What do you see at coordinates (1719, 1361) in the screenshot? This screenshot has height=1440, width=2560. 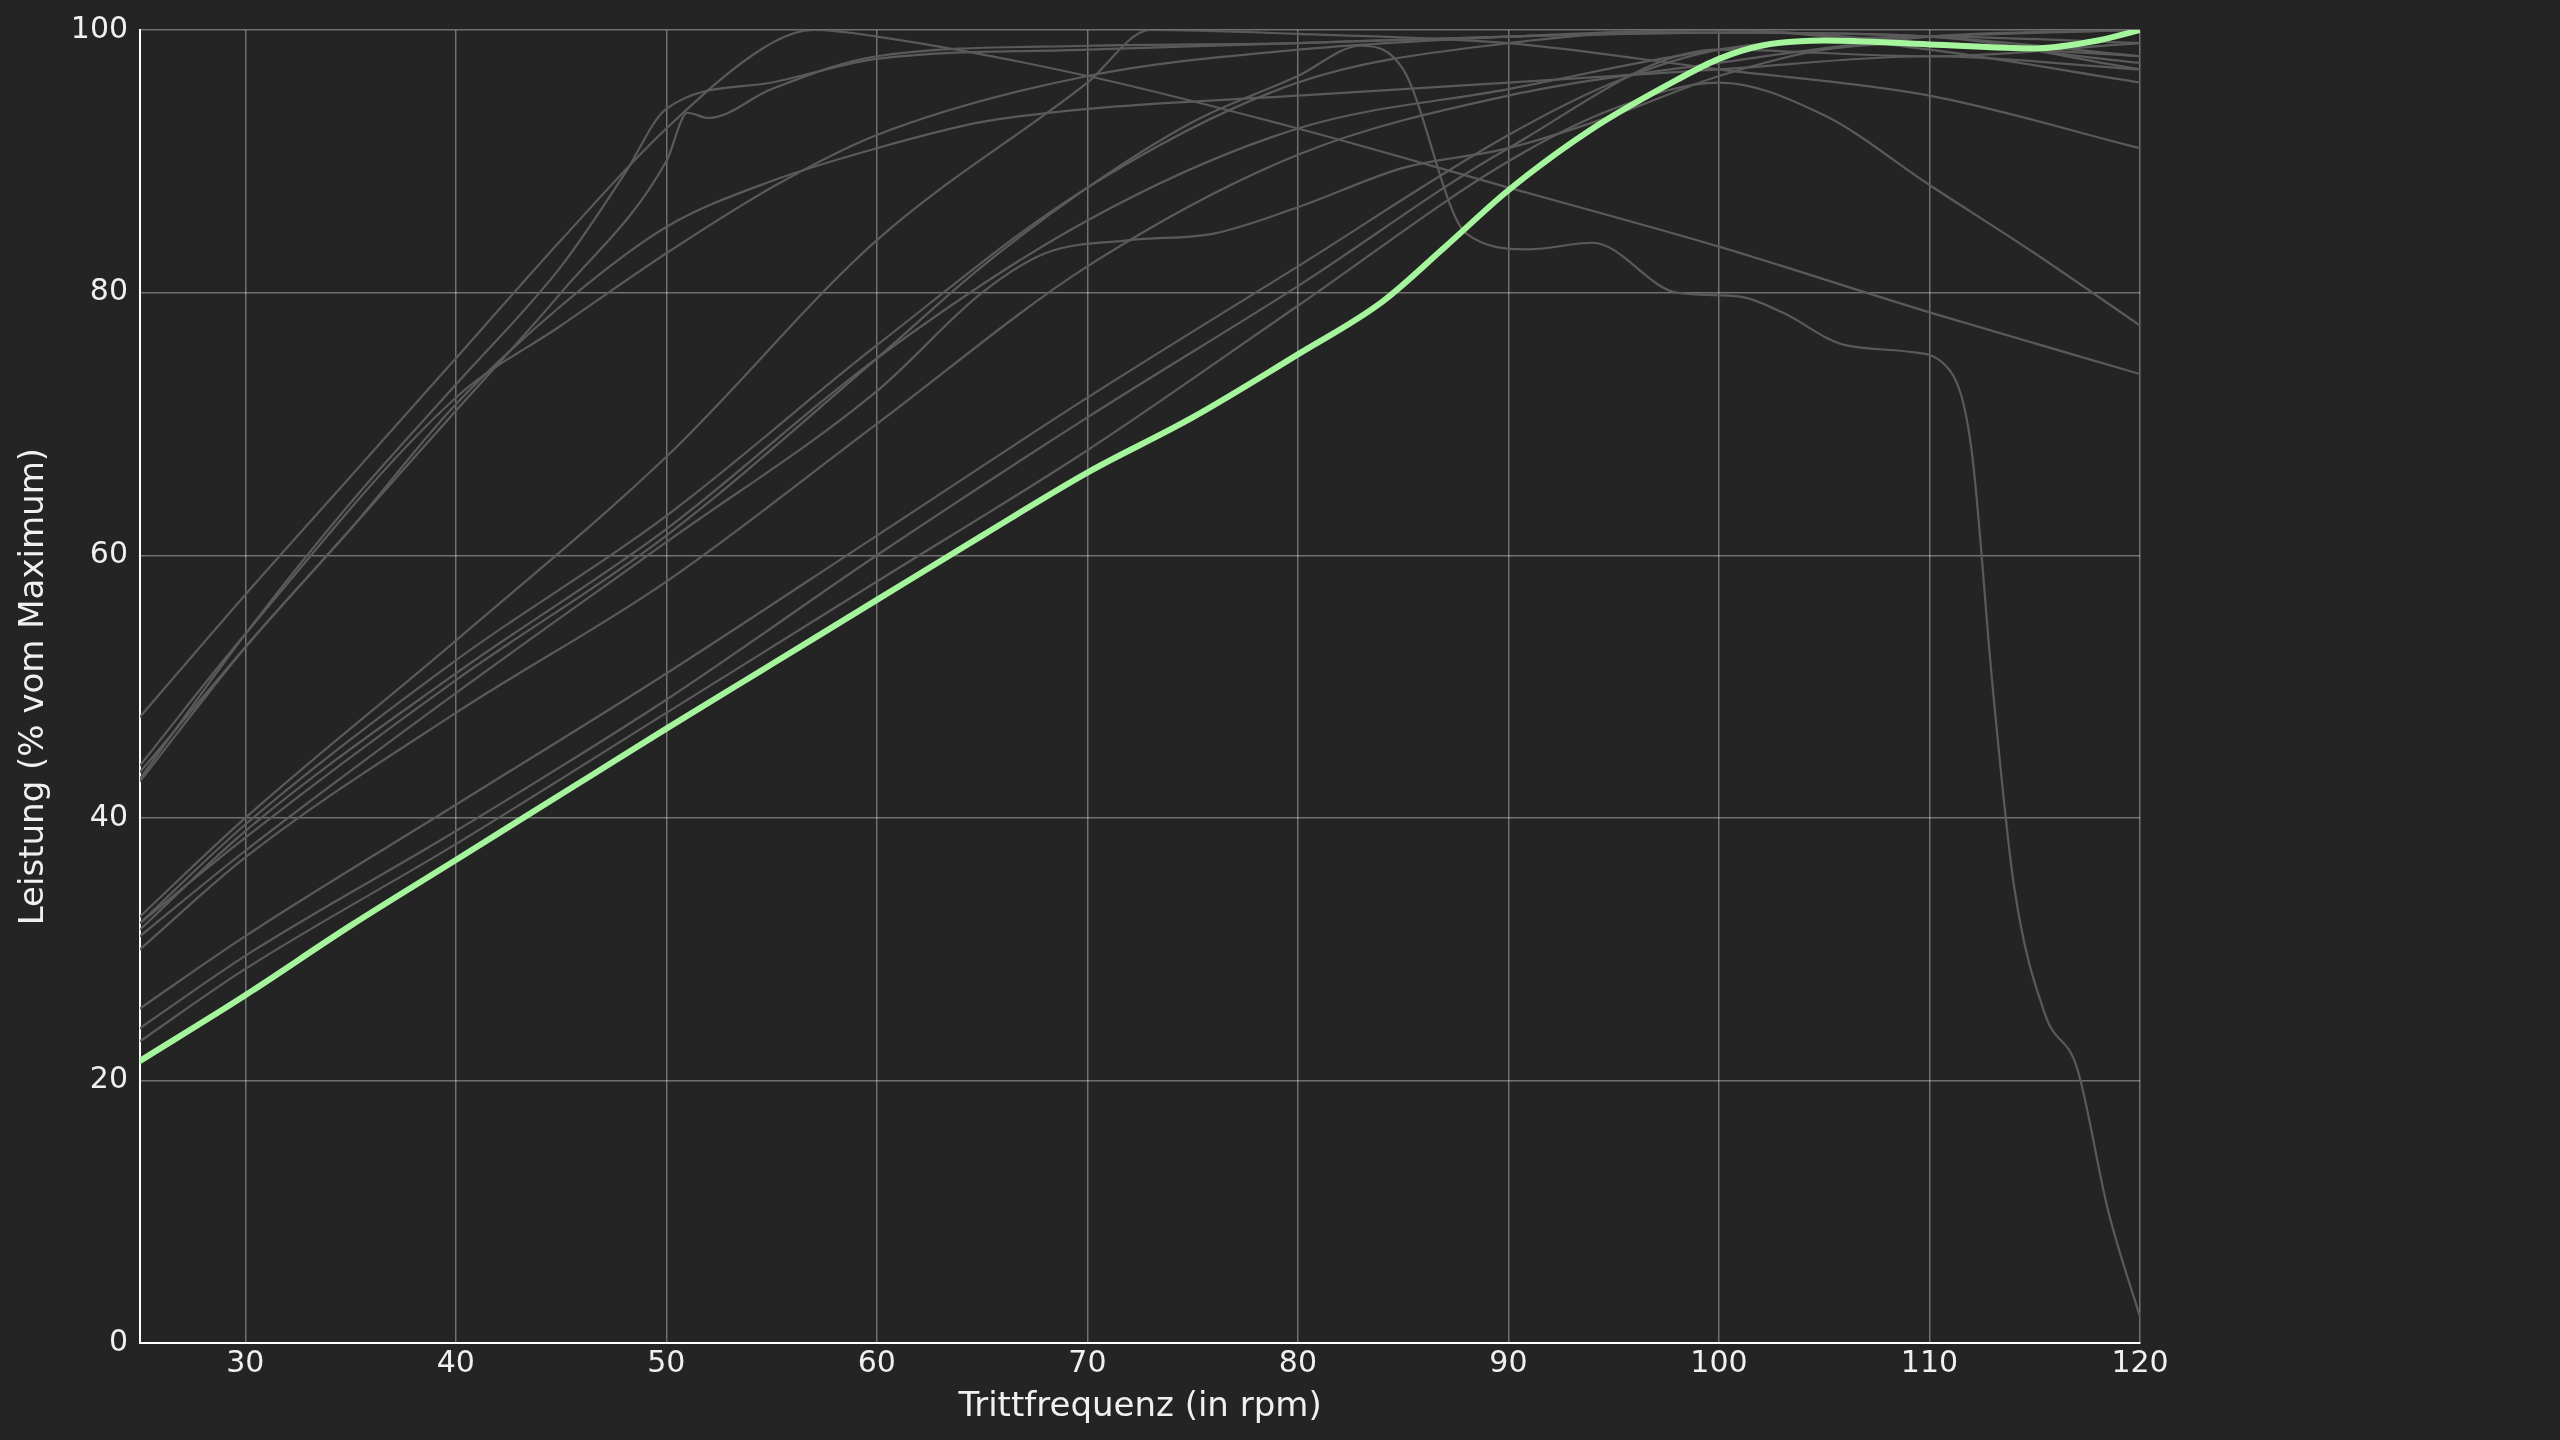 I see `x-tick-label: 100` at bounding box center [1719, 1361].